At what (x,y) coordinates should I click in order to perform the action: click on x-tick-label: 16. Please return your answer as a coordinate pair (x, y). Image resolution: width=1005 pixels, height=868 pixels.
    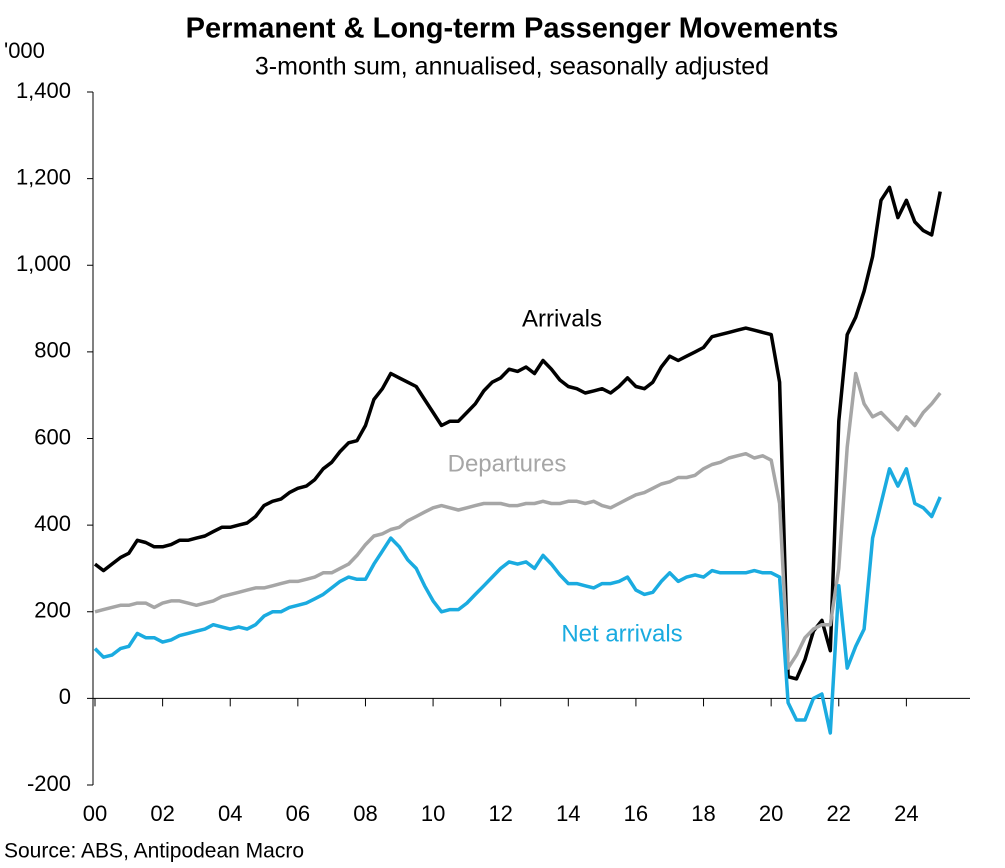
    Looking at the image, I should click on (636, 813).